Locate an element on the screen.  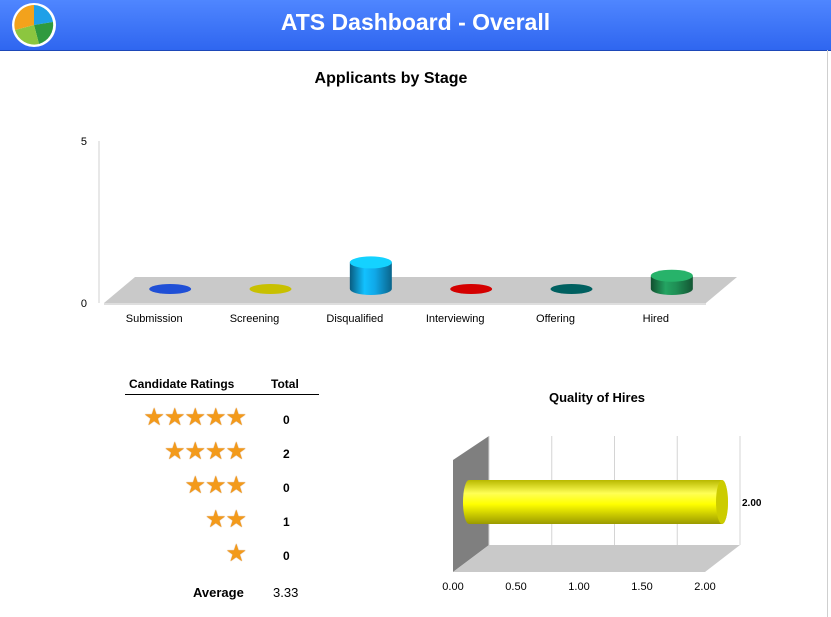
x-tick-label-screening: Screening is located at coordinates (255, 319).